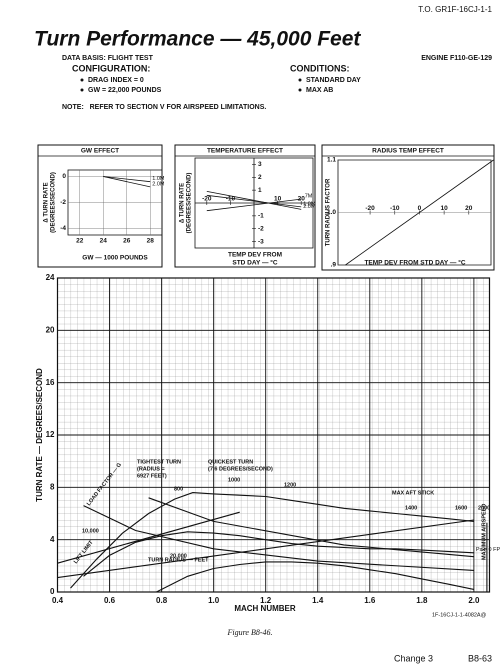 The image size is (500, 667). I want to click on x-tick-label: 0, so click(420, 208).